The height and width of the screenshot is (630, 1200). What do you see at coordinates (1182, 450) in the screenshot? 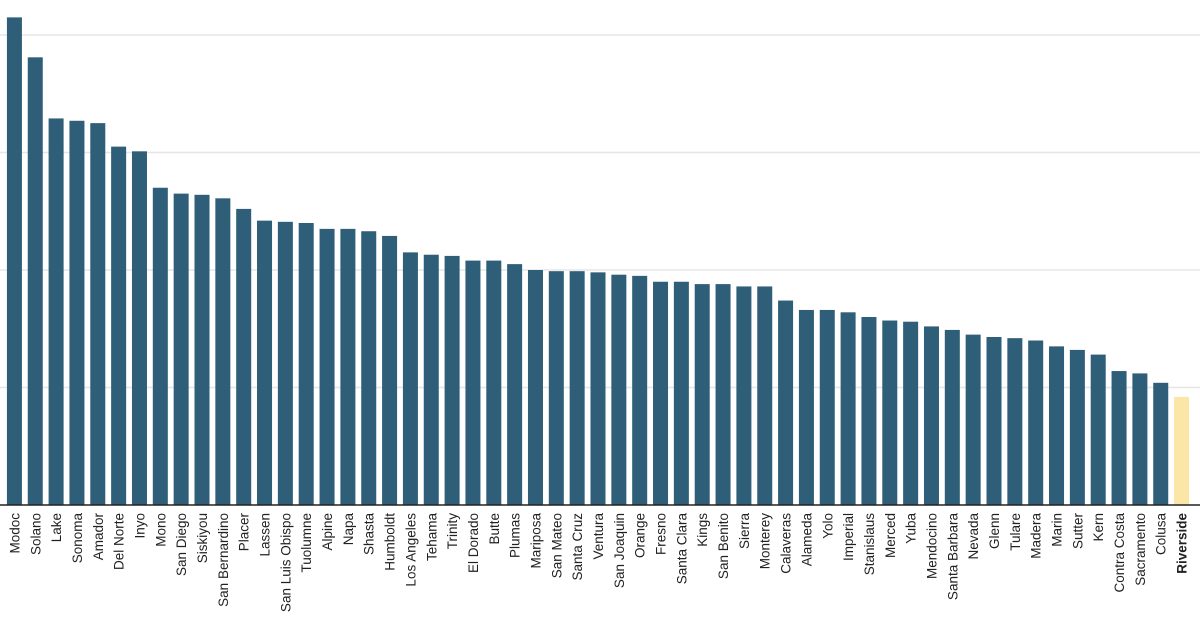
I see `bar-riverside` at bounding box center [1182, 450].